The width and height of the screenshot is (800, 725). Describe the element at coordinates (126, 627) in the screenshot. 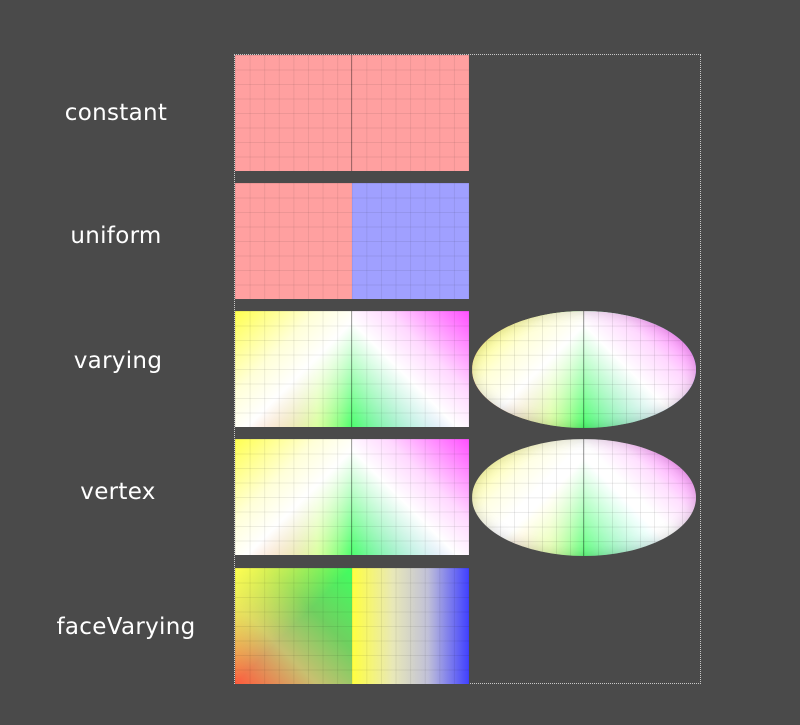

I see `row-label-facevarying: faceVarying` at that location.